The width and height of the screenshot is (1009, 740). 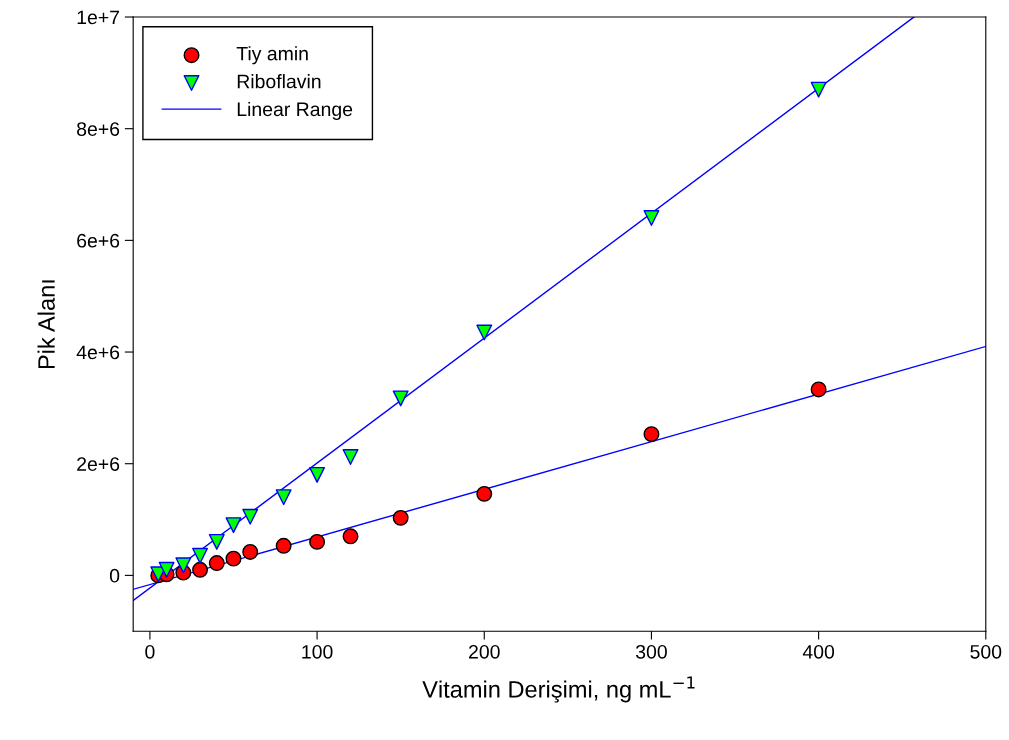 I want to click on y-tick-label: 4e+6, so click(x=98, y=352).